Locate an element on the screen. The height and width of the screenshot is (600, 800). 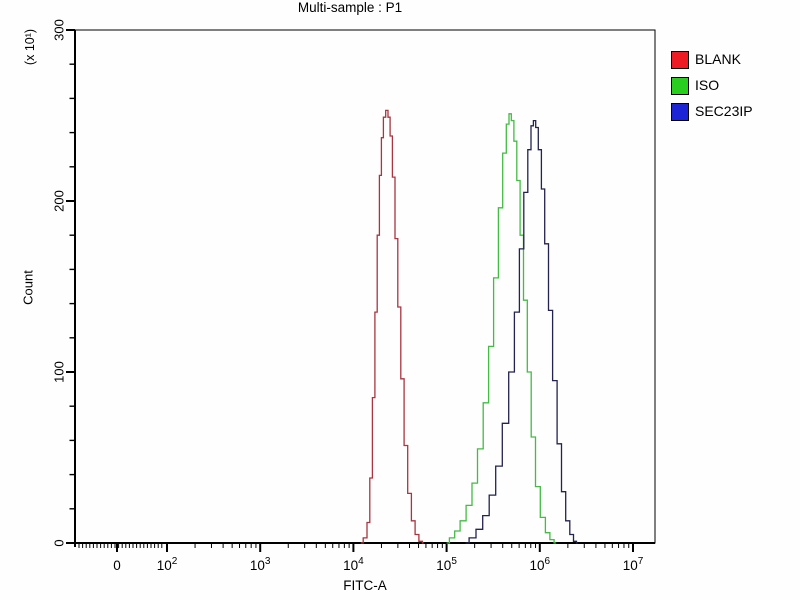
y-tick-label: 300 is located at coordinates (58, 30).